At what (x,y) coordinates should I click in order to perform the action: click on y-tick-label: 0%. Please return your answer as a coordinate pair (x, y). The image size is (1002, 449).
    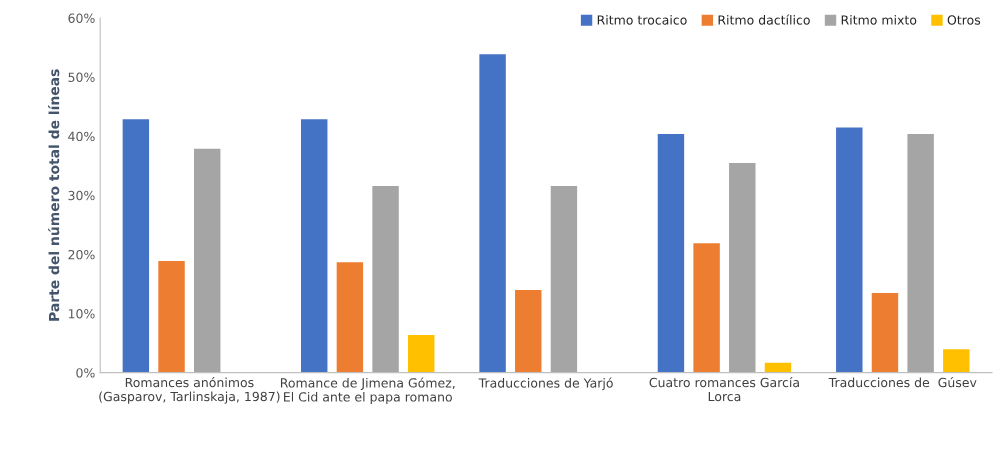
    Looking at the image, I should click on (85, 373).